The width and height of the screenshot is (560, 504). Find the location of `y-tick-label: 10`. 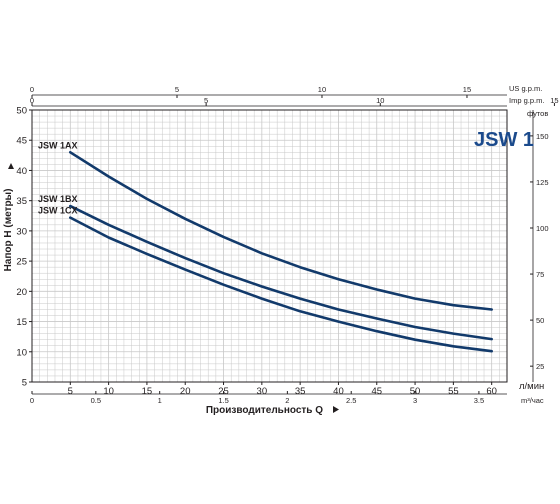

y-tick-label: 10 is located at coordinates (21, 352).